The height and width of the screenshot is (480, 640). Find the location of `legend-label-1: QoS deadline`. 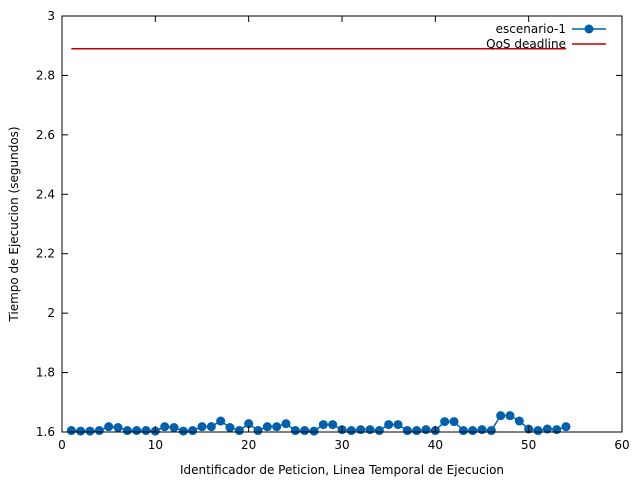

legend-label-1: QoS deadline is located at coordinates (526, 44).